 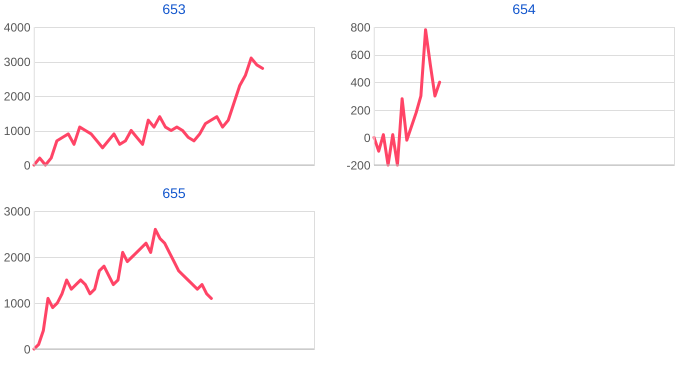 I want to click on y-tick-label: 200, so click(x=360, y=110).